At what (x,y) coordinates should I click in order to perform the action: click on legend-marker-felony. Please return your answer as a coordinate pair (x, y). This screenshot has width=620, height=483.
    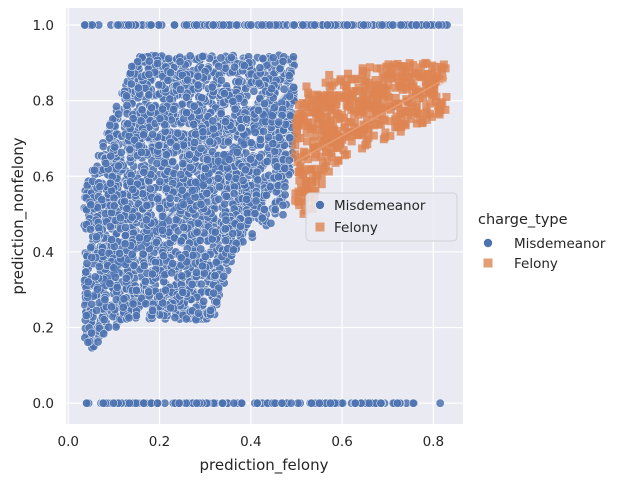
    Looking at the image, I should click on (320, 227).